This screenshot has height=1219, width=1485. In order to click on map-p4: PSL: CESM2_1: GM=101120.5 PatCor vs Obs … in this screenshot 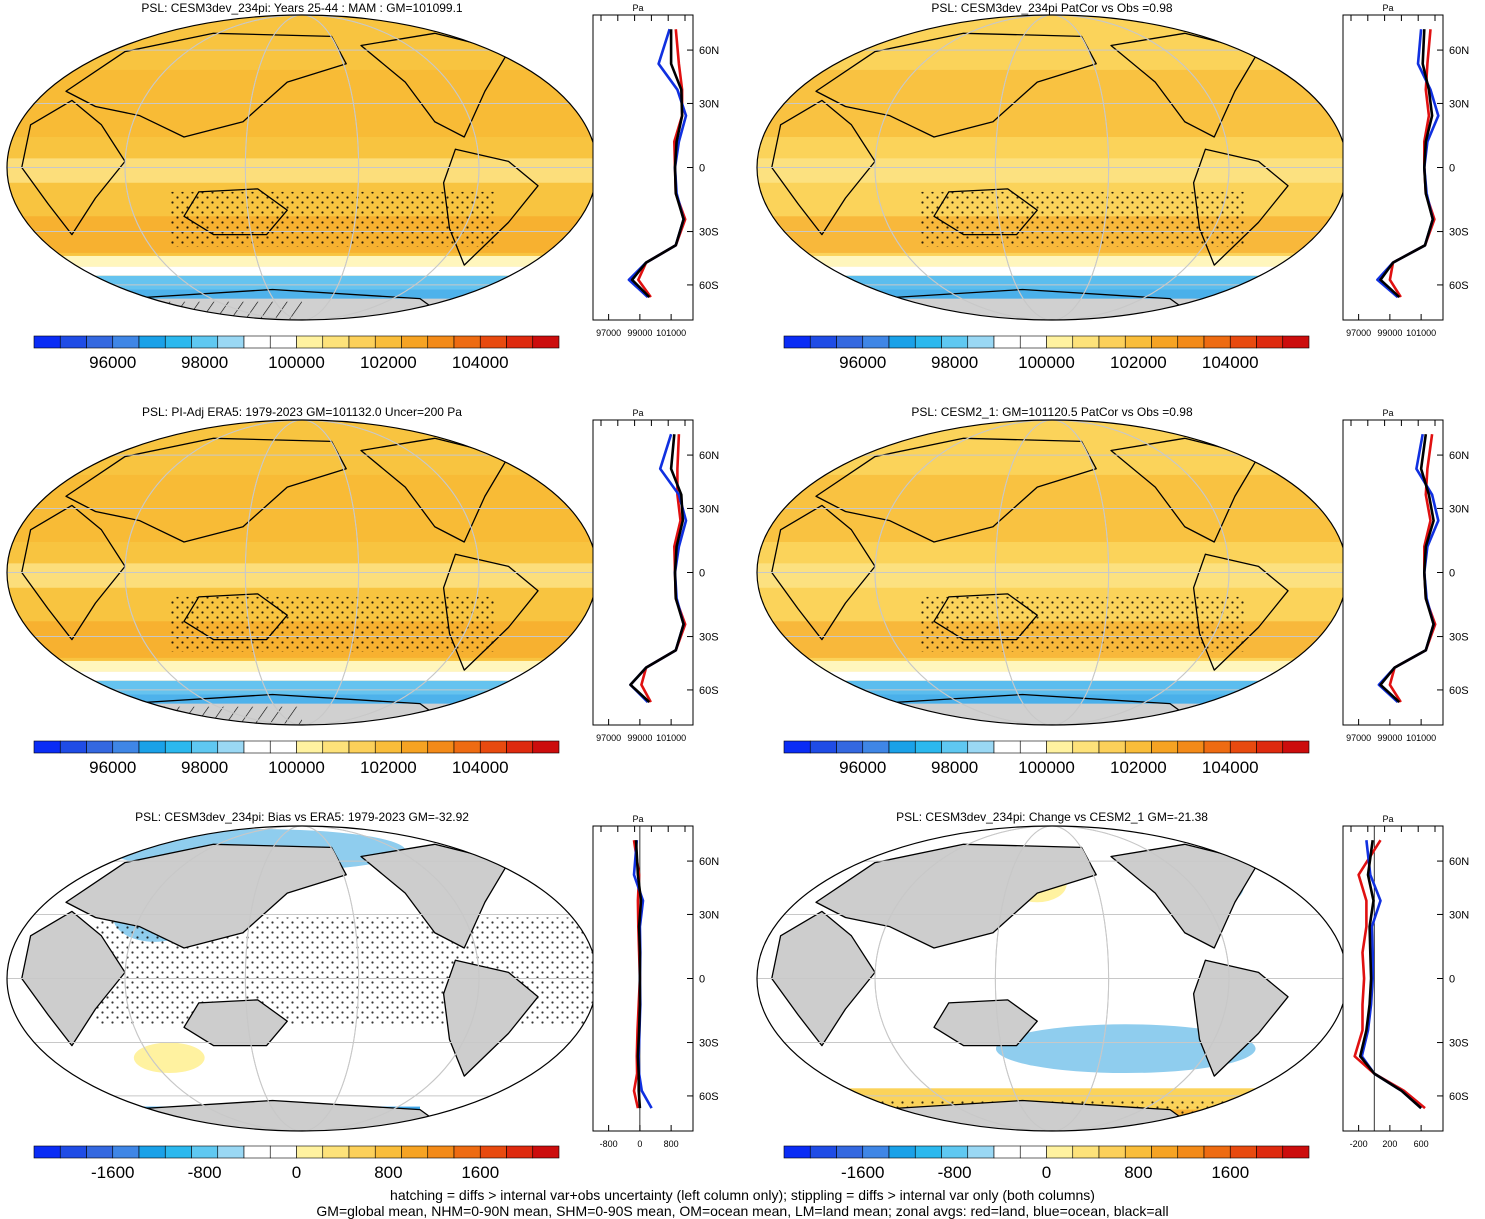, I will do `click(1052, 565)`.